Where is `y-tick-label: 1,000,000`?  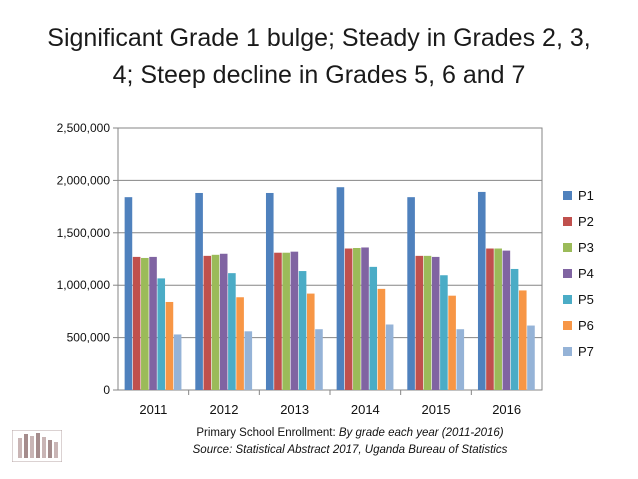 y-tick-label: 1,000,000 is located at coordinates (84, 285).